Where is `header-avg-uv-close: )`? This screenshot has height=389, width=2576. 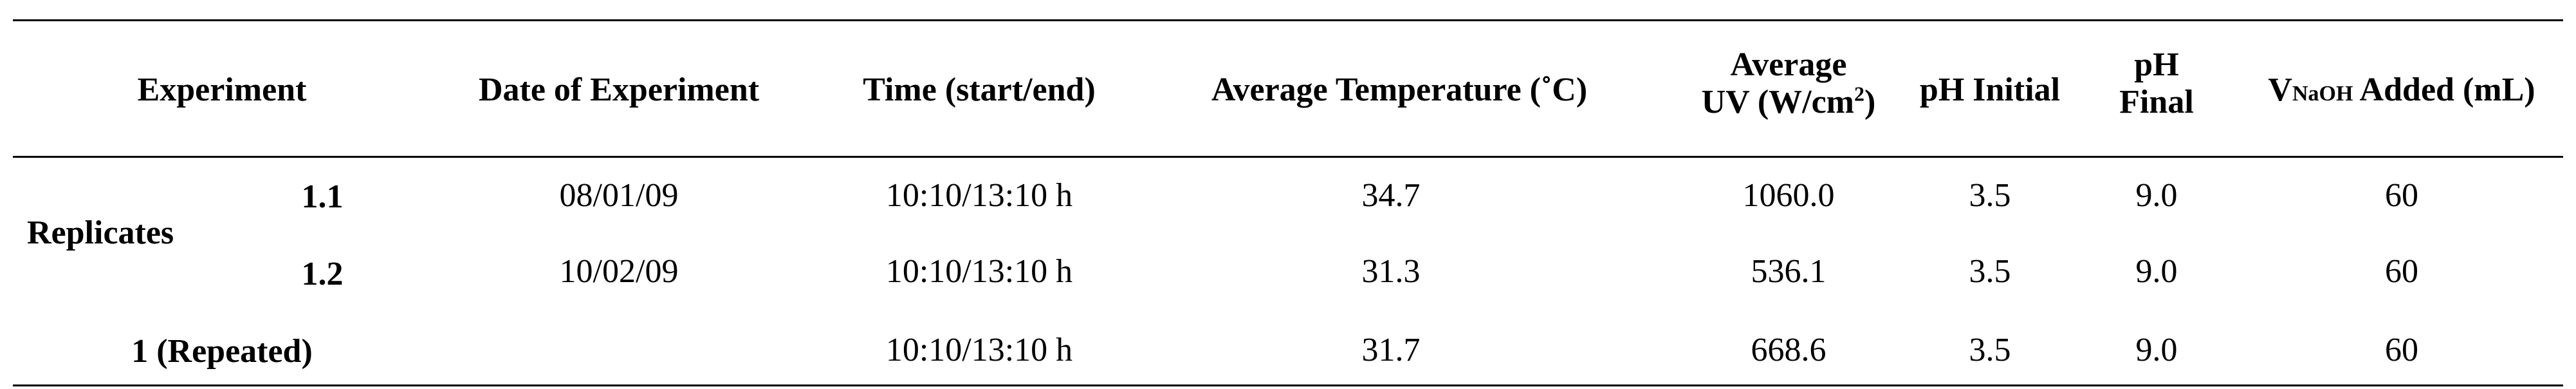
header-avg-uv-close: ) is located at coordinates (1870, 102).